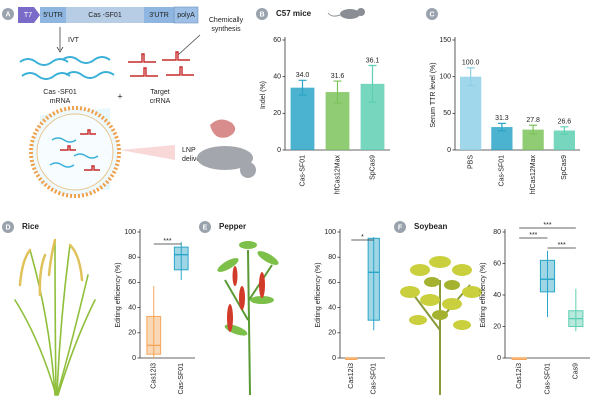  I want to click on crrna-strands, so click(161, 64).